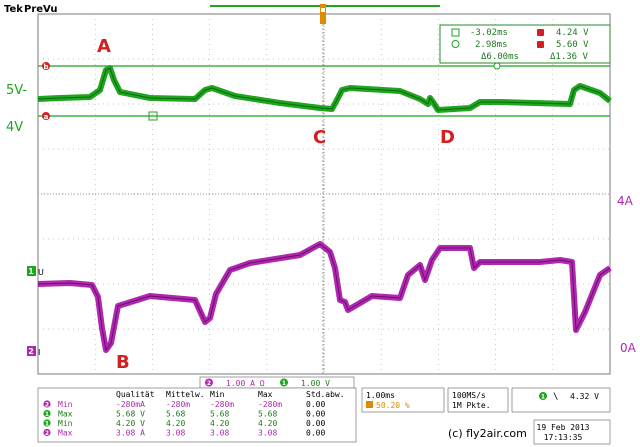 Image resolution: width=640 pixels, height=447 pixels. What do you see at coordinates (265, 394) in the screenshot?
I see `measurement-column-header: Max` at bounding box center [265, 394].